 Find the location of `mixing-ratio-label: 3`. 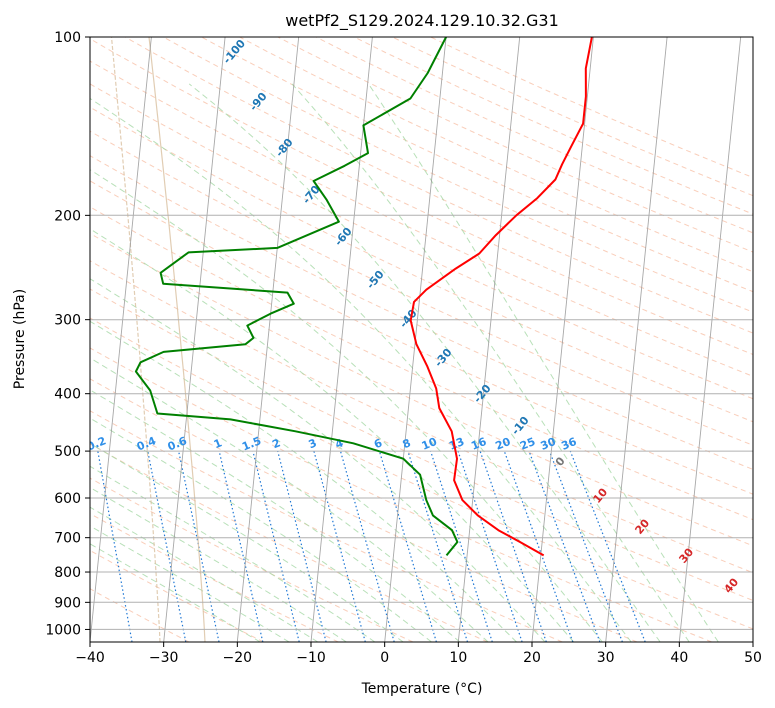

mixing-ratio-label: 3 is located at coordinates (313, 443).